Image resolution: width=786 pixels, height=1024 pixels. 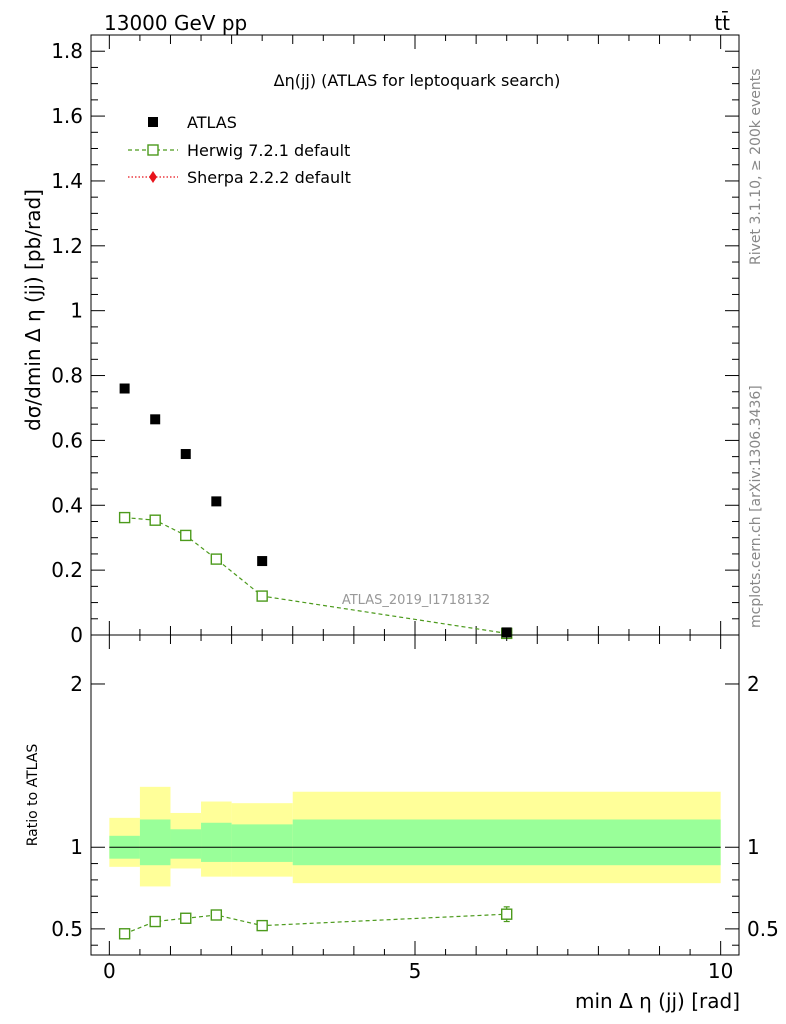 I want to click on legend-sherpa-label: Sherpa 2.2.2 default, so click(x=269, y=177).